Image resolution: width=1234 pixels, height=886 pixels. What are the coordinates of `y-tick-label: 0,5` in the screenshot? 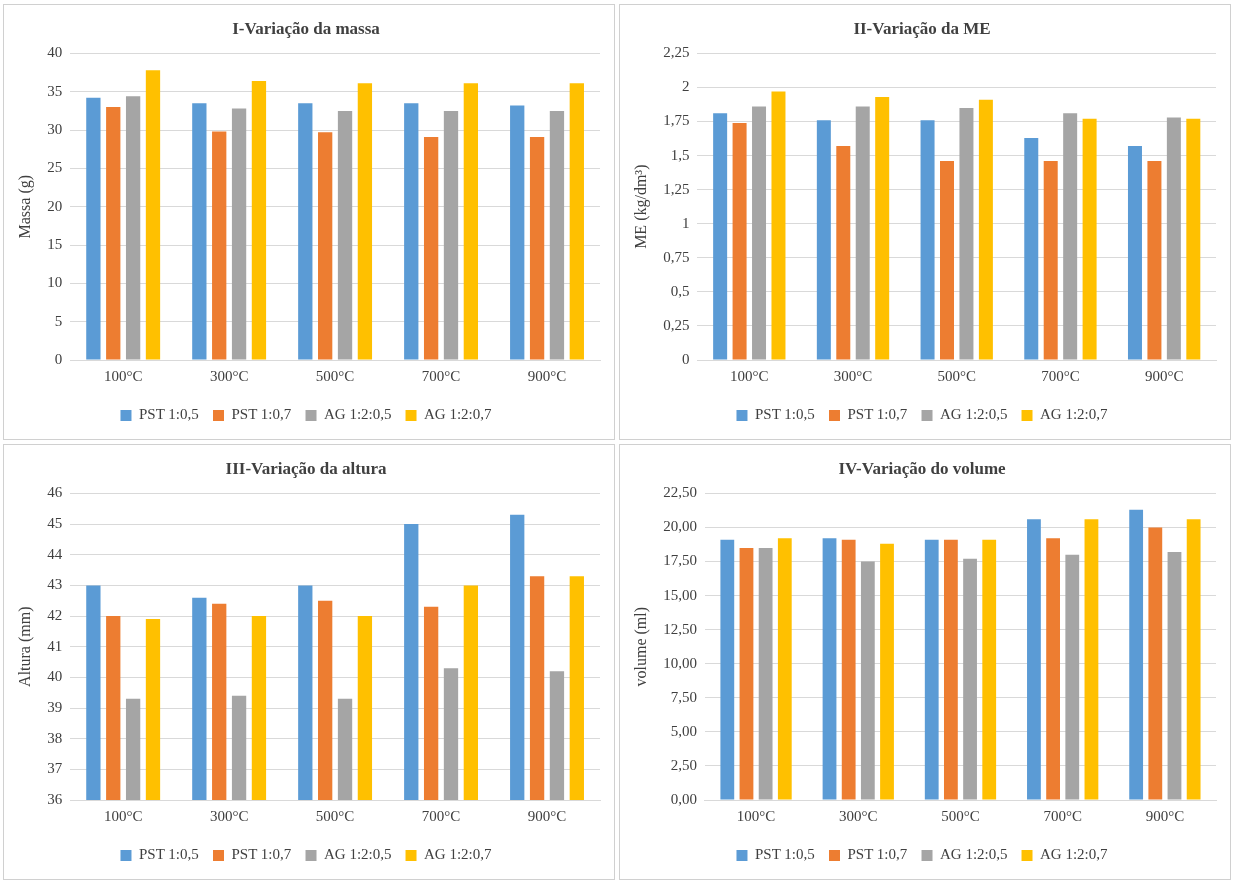 It's located at (680, 290).